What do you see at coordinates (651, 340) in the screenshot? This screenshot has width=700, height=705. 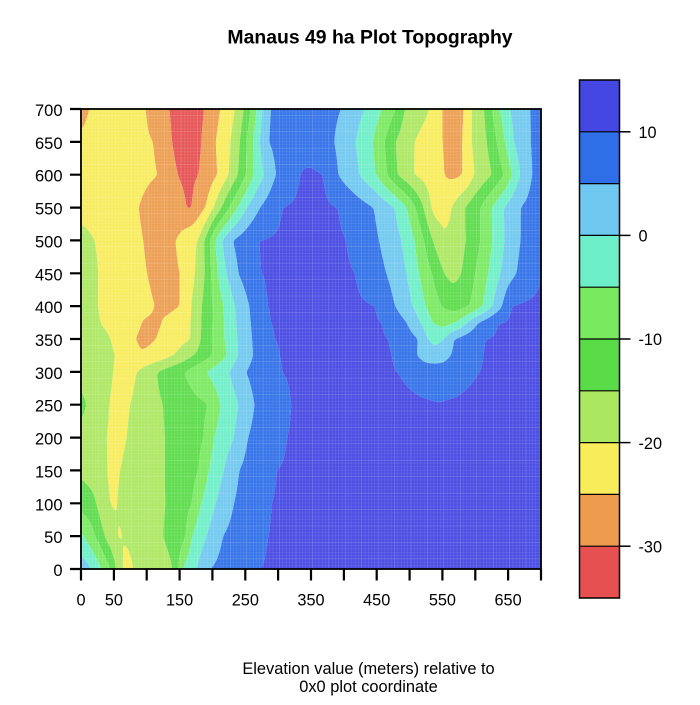 I see `svg-text: -10` at bounding box center [651, 340].